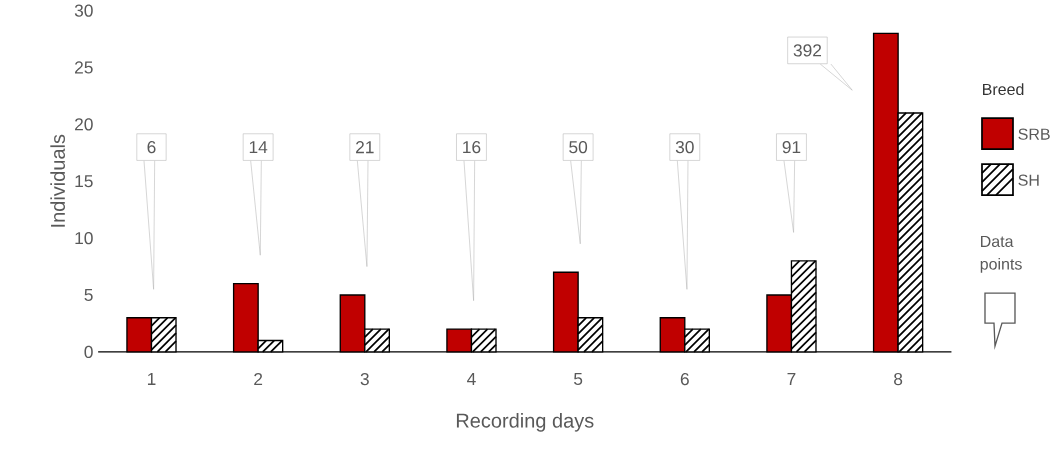  I want to click on annotation: 91, so click(791, 147).